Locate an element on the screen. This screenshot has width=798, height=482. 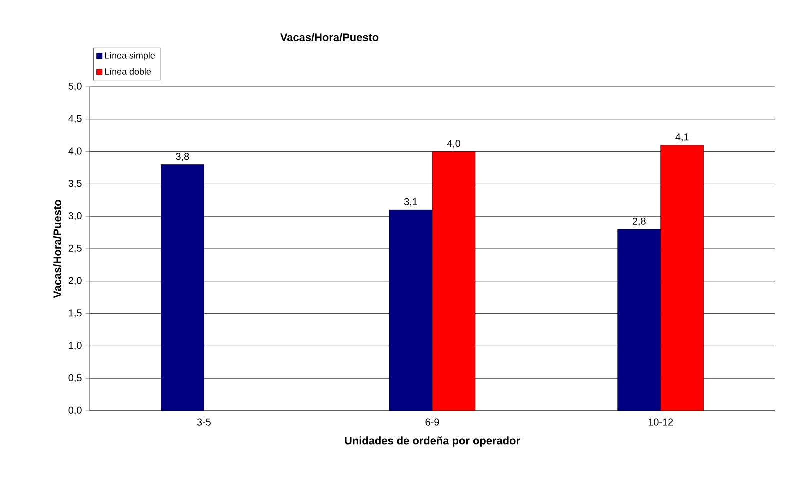
y-tick-label: 0,0 is located at coordinates (75, 411).